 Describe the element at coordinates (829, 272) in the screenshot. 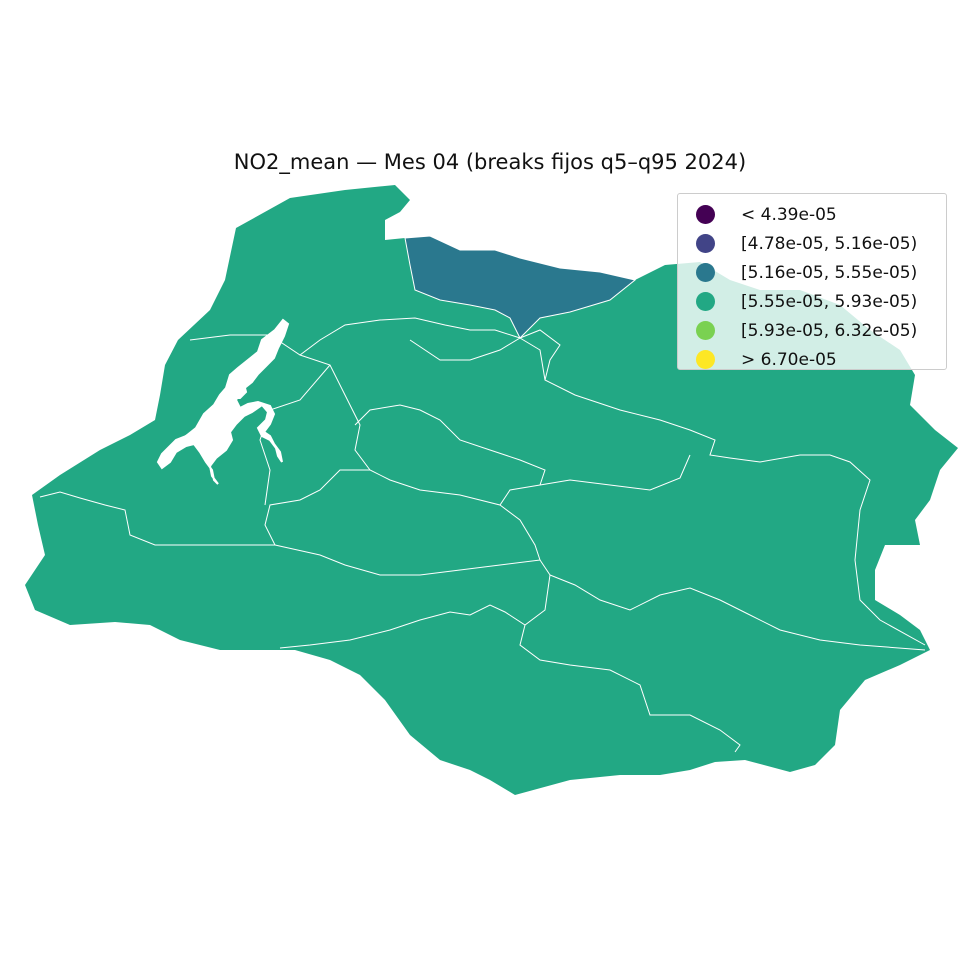

I see `legend-label: [5.16e-05, 5.55e-05)` at that location.